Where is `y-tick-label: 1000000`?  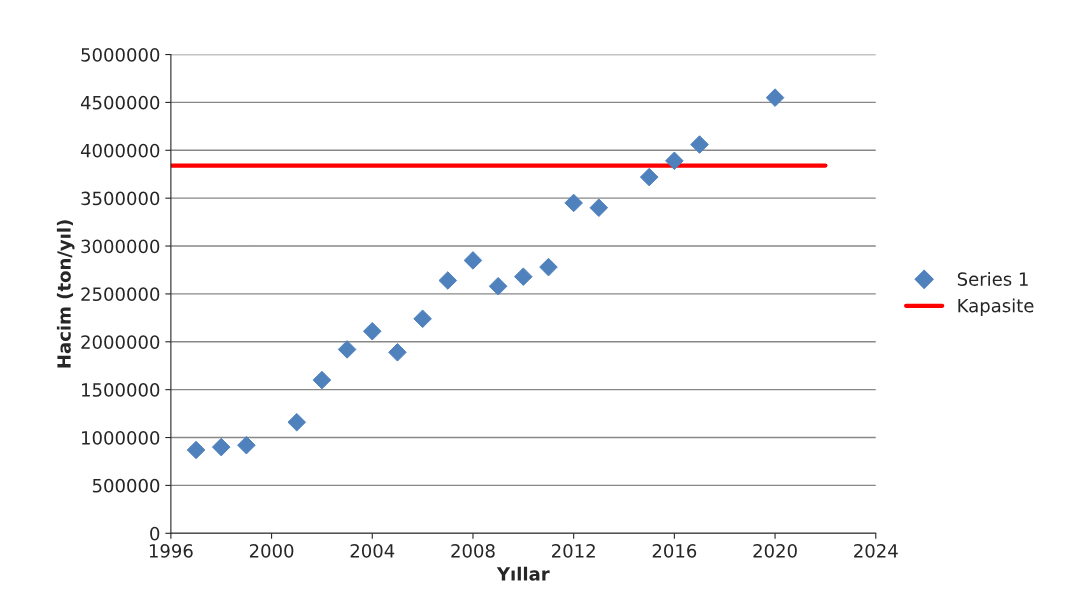
y-tick-label: 1000000 is located at coordinates (121, 437).